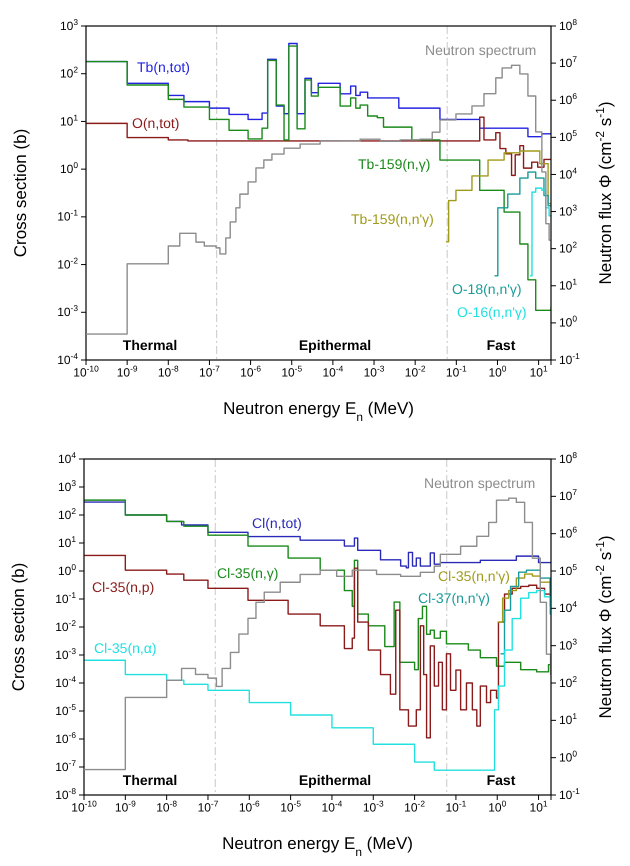  What do you see at coordinates (474, 576) in the screenshot?
I see `series-label: Cl-35(n,n'γ)` at bounding box center [474, 576].